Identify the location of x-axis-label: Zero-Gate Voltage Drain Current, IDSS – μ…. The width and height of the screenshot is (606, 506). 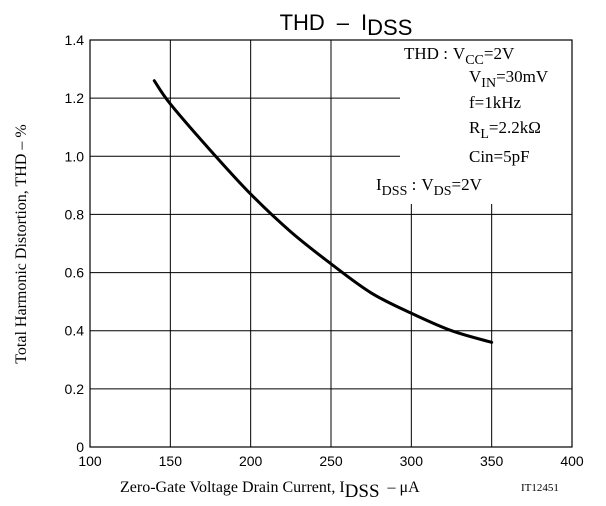
(270, 490).